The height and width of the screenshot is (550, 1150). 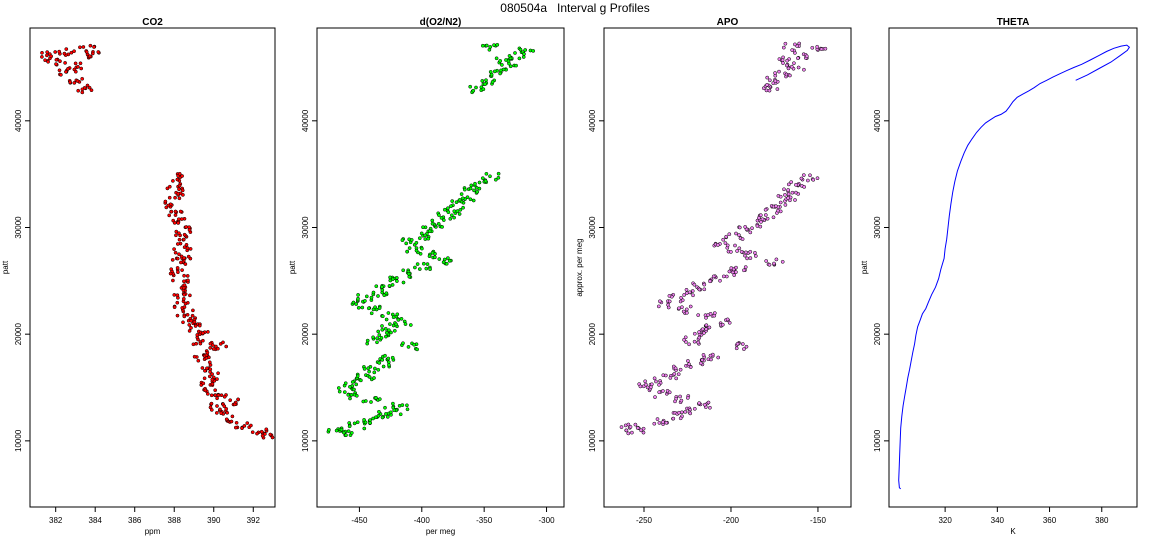 I want to click on x-tick-label: 386, so click(x=135, y=520).